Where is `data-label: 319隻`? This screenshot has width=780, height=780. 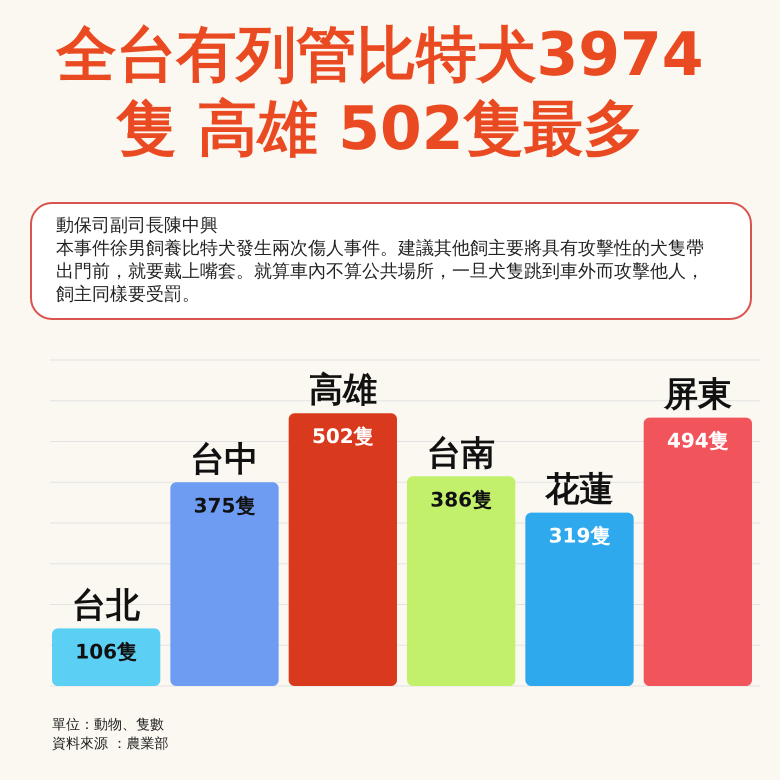 data-label: 319隻 is located at coordinates (579, 536).